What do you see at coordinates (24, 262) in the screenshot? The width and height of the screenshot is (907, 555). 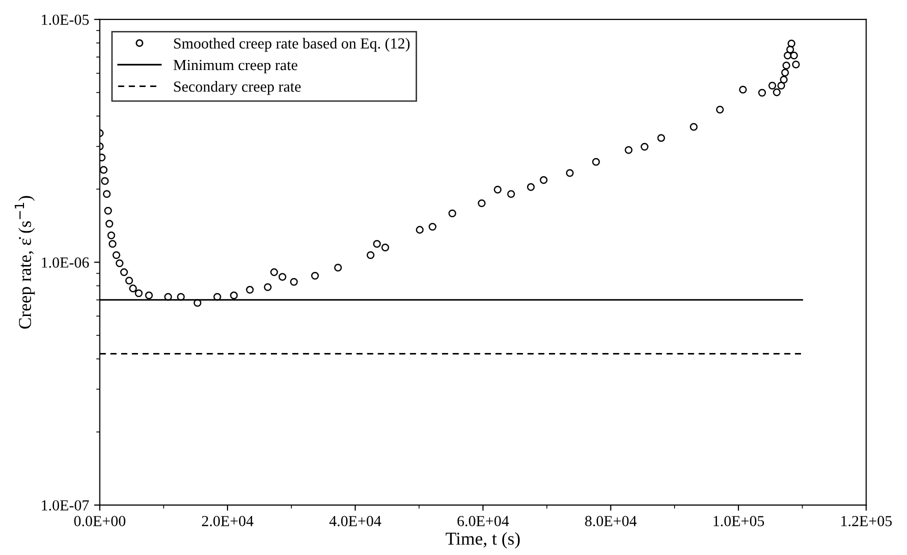 I see `y-axis-title: Creep rate, ε̇ (s$^{−1}$)` at bounding box center [24, 262].